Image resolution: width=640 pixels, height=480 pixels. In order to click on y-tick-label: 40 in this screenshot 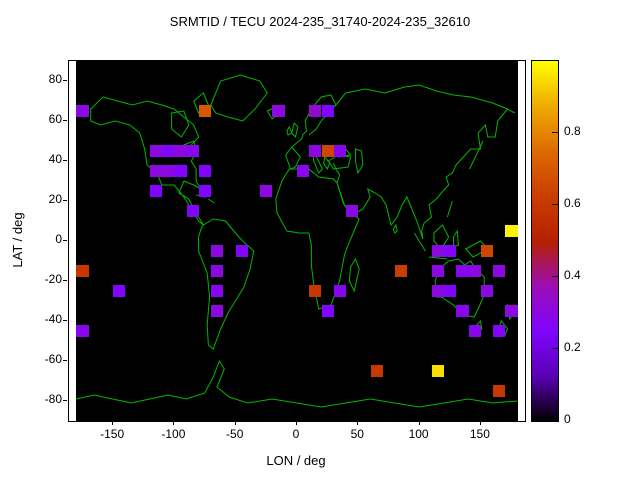, I will do `click(55, 159)`.